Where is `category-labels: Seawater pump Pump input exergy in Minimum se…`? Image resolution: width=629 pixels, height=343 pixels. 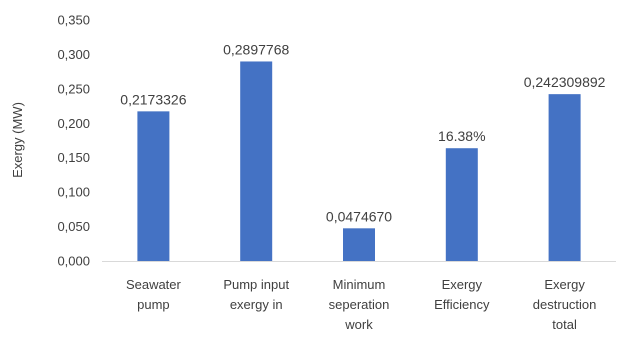
category-labels: Seawater pump Pump input exergy in Minimum se… is located at coordinates (361, 304).